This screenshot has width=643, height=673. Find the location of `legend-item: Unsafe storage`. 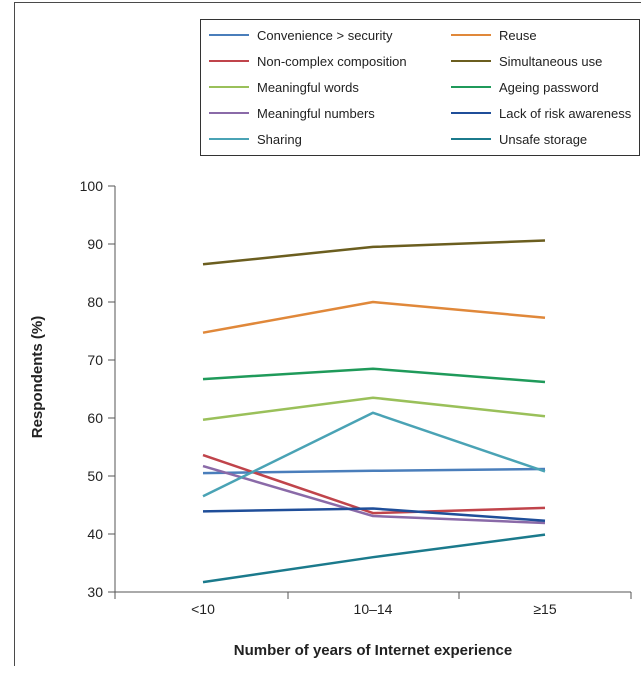

legend-item: Unsafe storage is located at coordinates (519, 139).